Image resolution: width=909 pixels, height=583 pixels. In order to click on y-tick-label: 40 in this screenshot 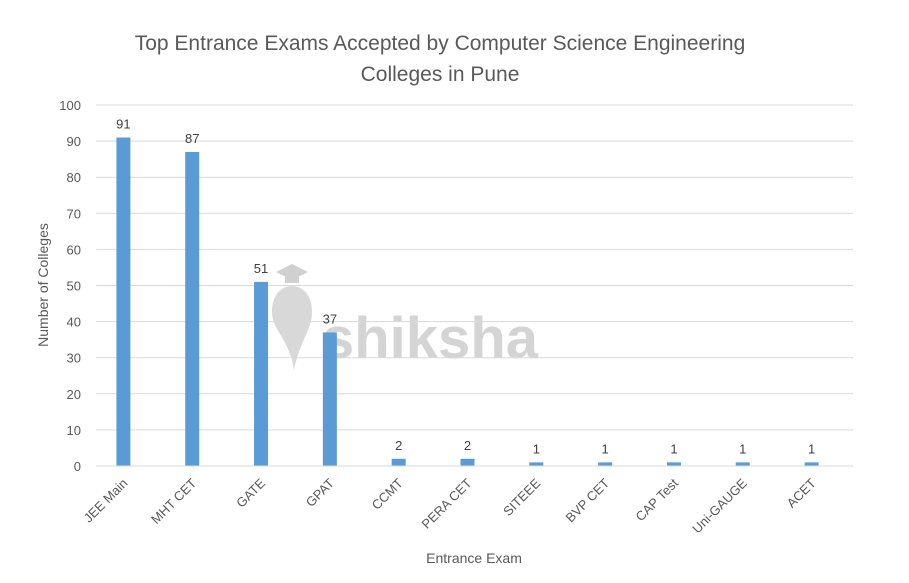, I will do `click(74, 322)`.